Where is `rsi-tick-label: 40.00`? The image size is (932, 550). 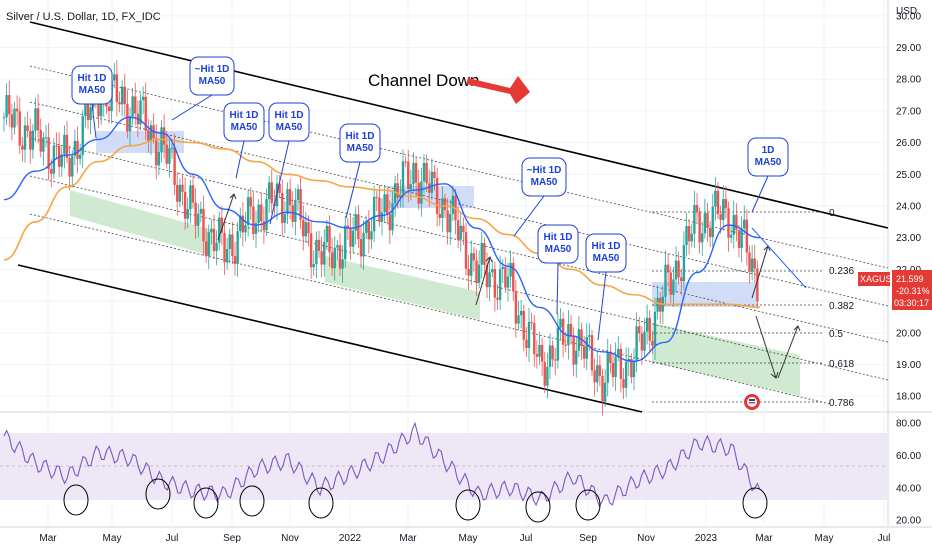 rsi-tick-label: 40.00 is located at coordinates (908, 488).